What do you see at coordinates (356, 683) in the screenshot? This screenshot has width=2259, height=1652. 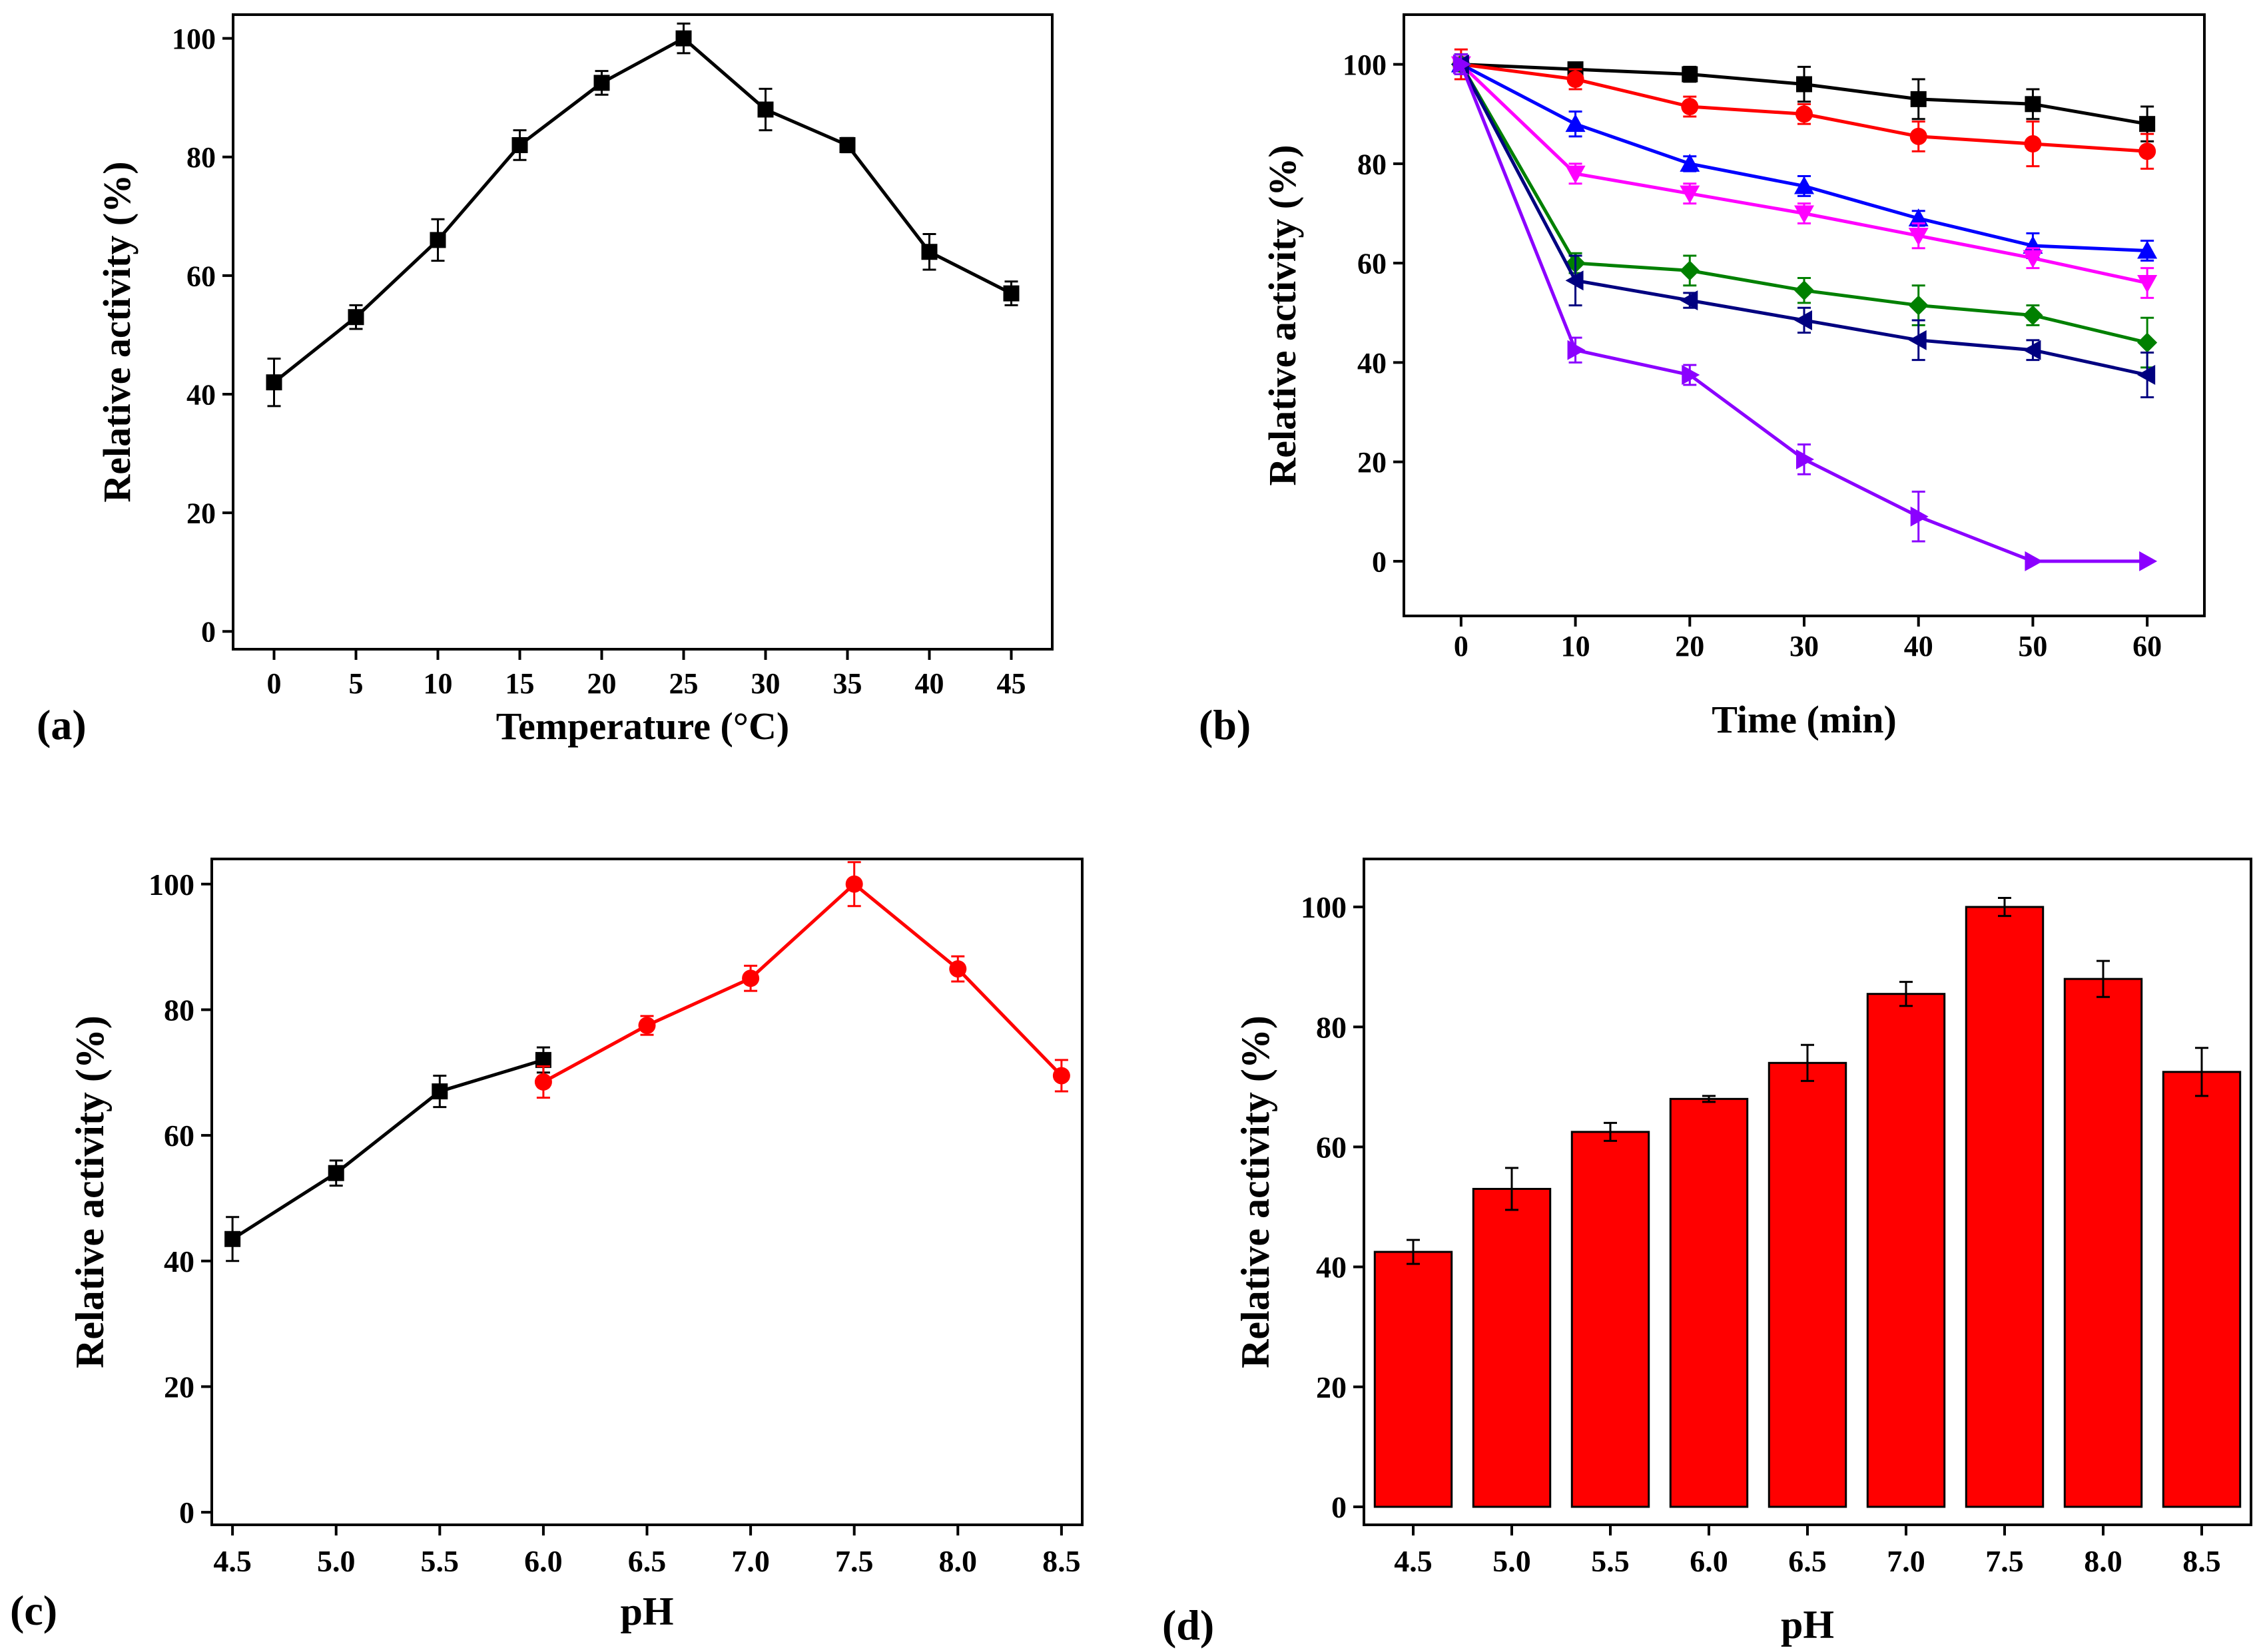 I see `x-tick-label: 5` at bounding box center [356, 683].